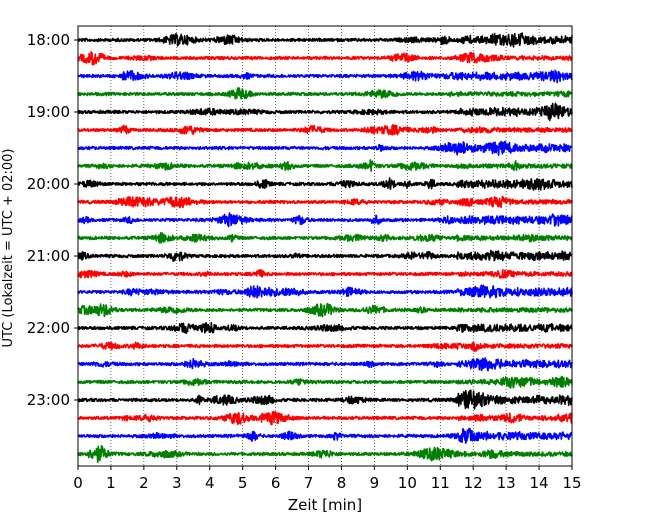  Describe the element at coordinates (342, 483) in the screenshot. I see `x-tick-label: 8` at that location.